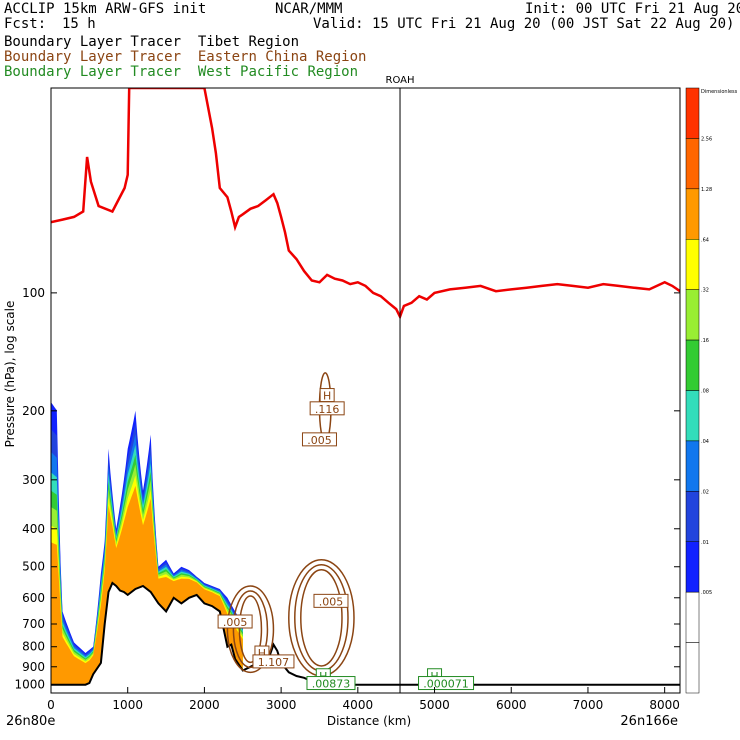 This screenshot has width=740, height=740. Describe the element at coordinates (705, 442) in the screenshot. I see `colorbar-label: .04` at that location.